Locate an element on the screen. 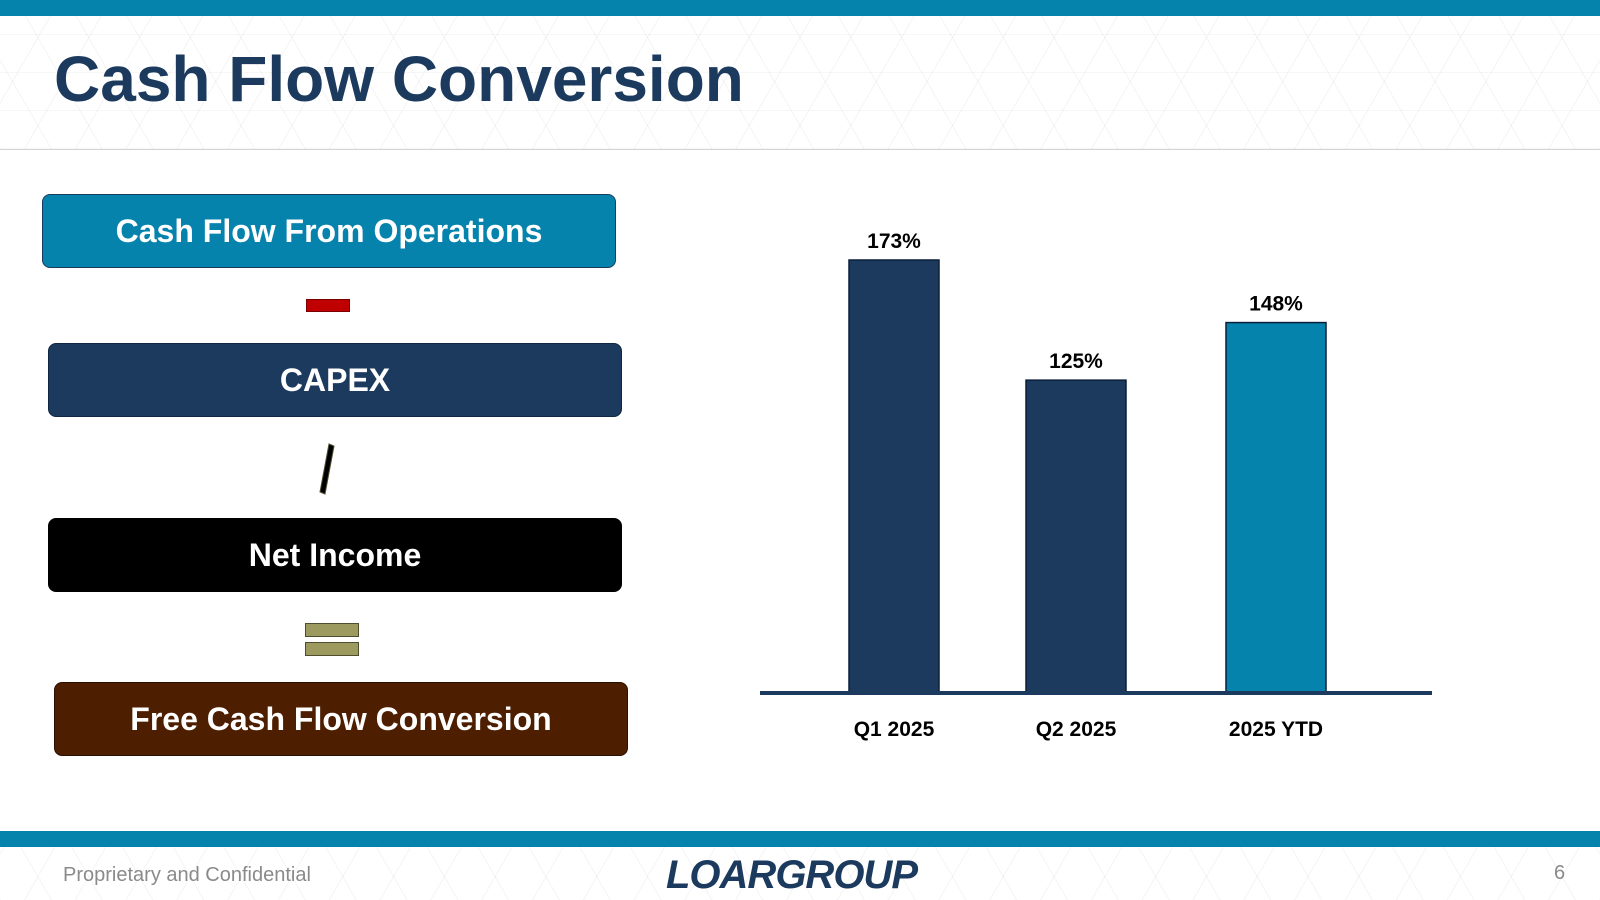 This screenshot has width=1600, height=900. category-label-q1-2025: Q1 2025 is located at coordinates (894, 729).